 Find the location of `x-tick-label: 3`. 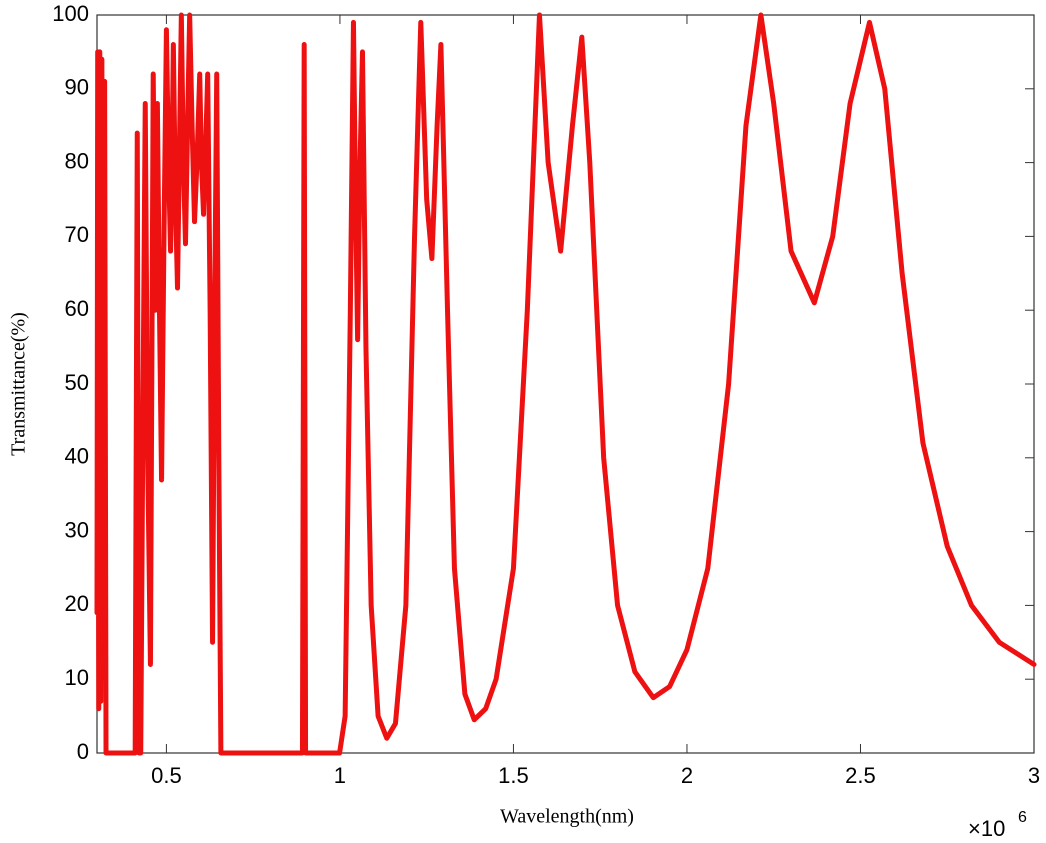

x-tick-label: 3 is located at coordinates (1034, 775).